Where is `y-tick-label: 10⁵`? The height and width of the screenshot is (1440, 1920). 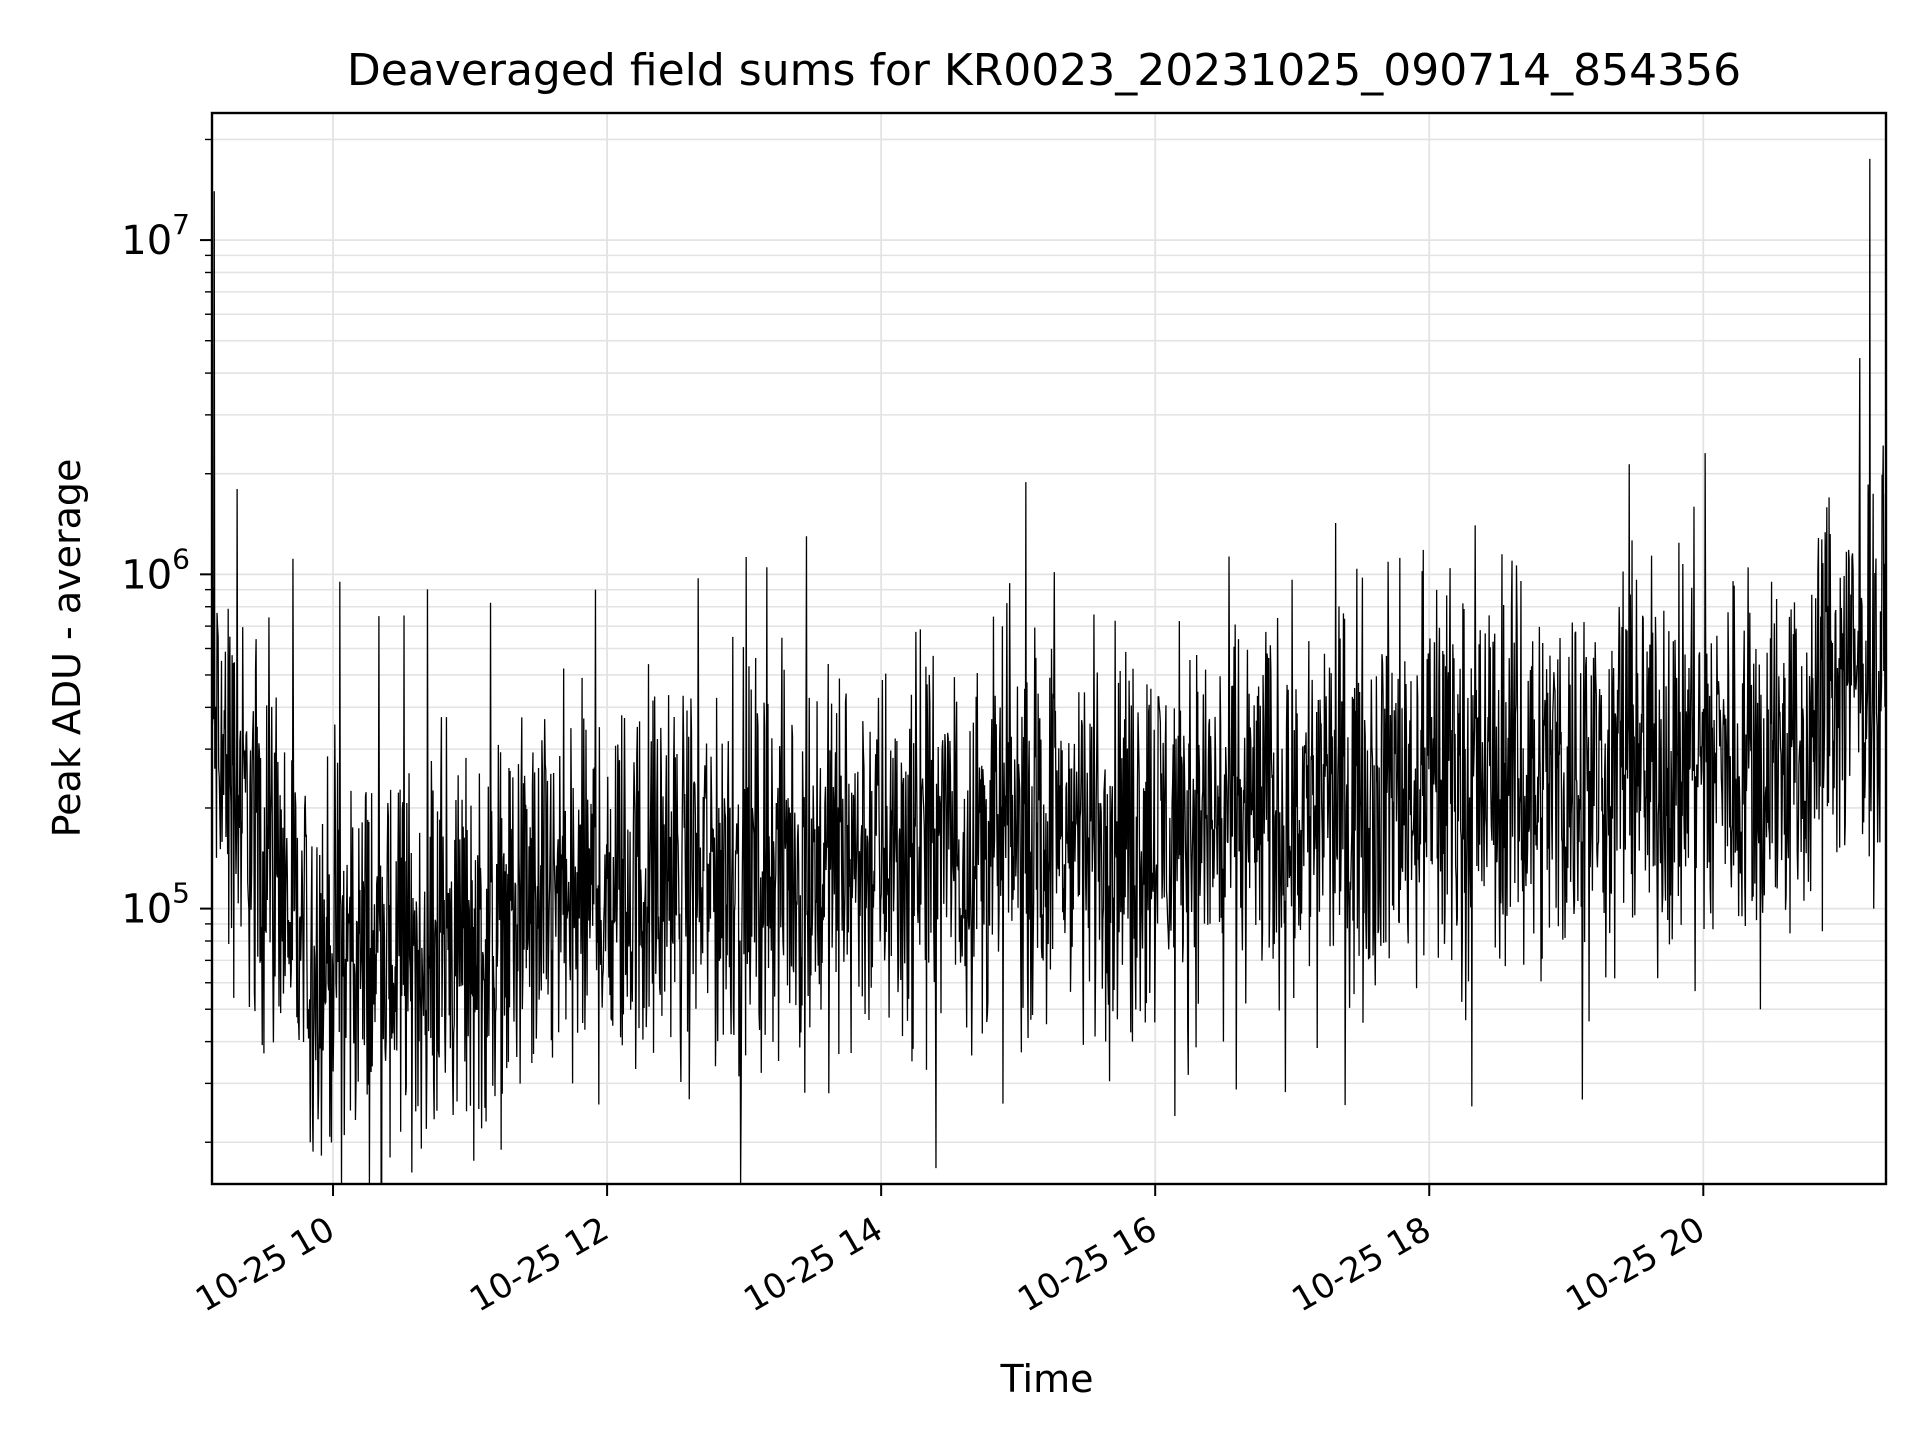 y-tick-label: 10⁵ is located at coordinates (155, 905).